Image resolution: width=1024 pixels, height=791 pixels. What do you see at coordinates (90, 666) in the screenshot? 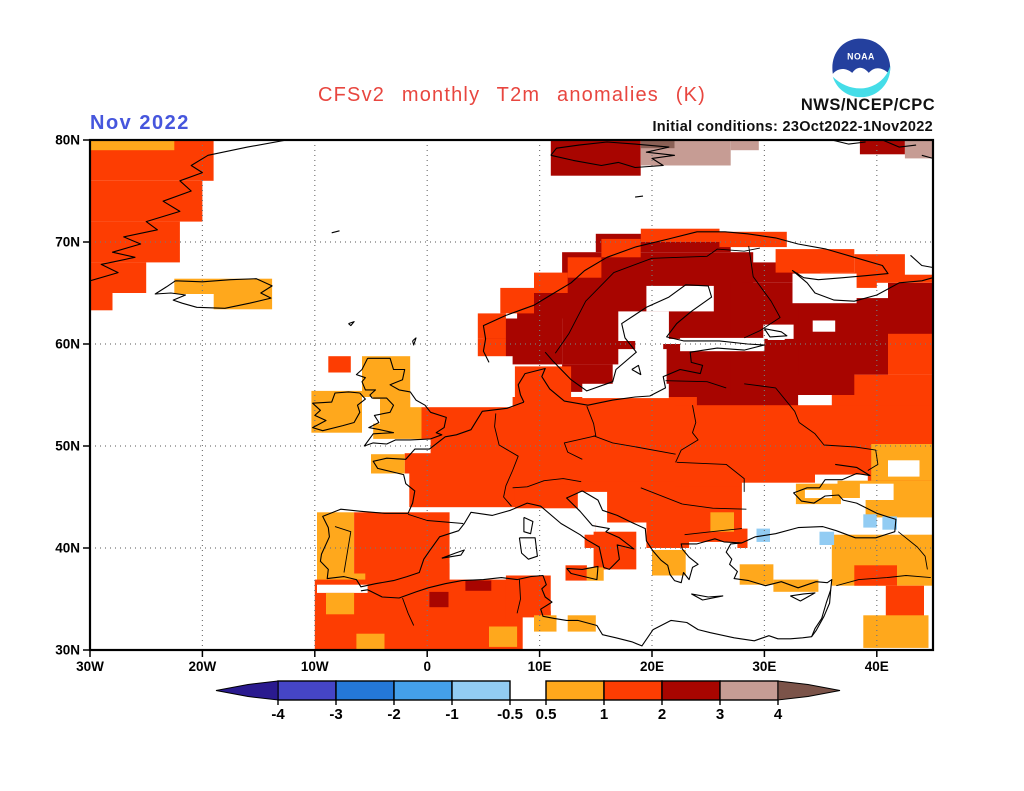
I see `lon-tick-label: 30W` at bounding box center [90, 666].